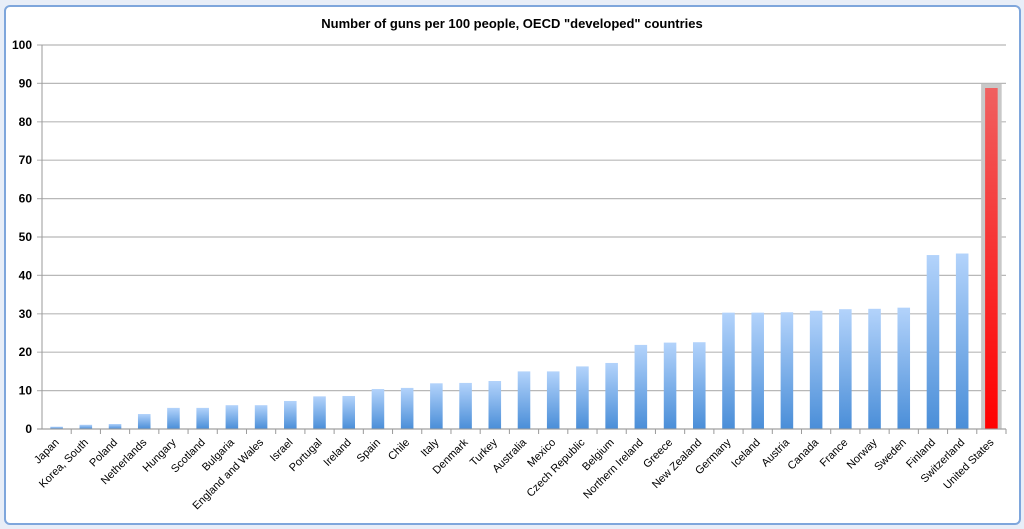  I want to click on bar-austria, so click(787, 370).